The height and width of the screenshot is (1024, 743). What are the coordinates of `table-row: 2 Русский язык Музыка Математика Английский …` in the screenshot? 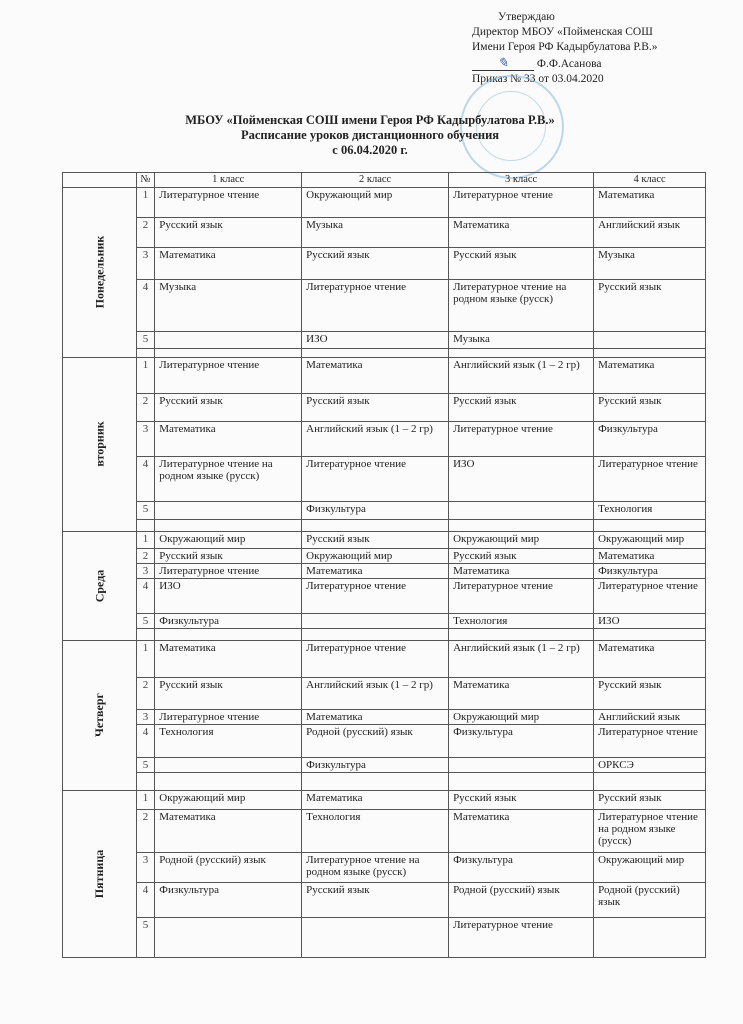 It's located at (384, 232).